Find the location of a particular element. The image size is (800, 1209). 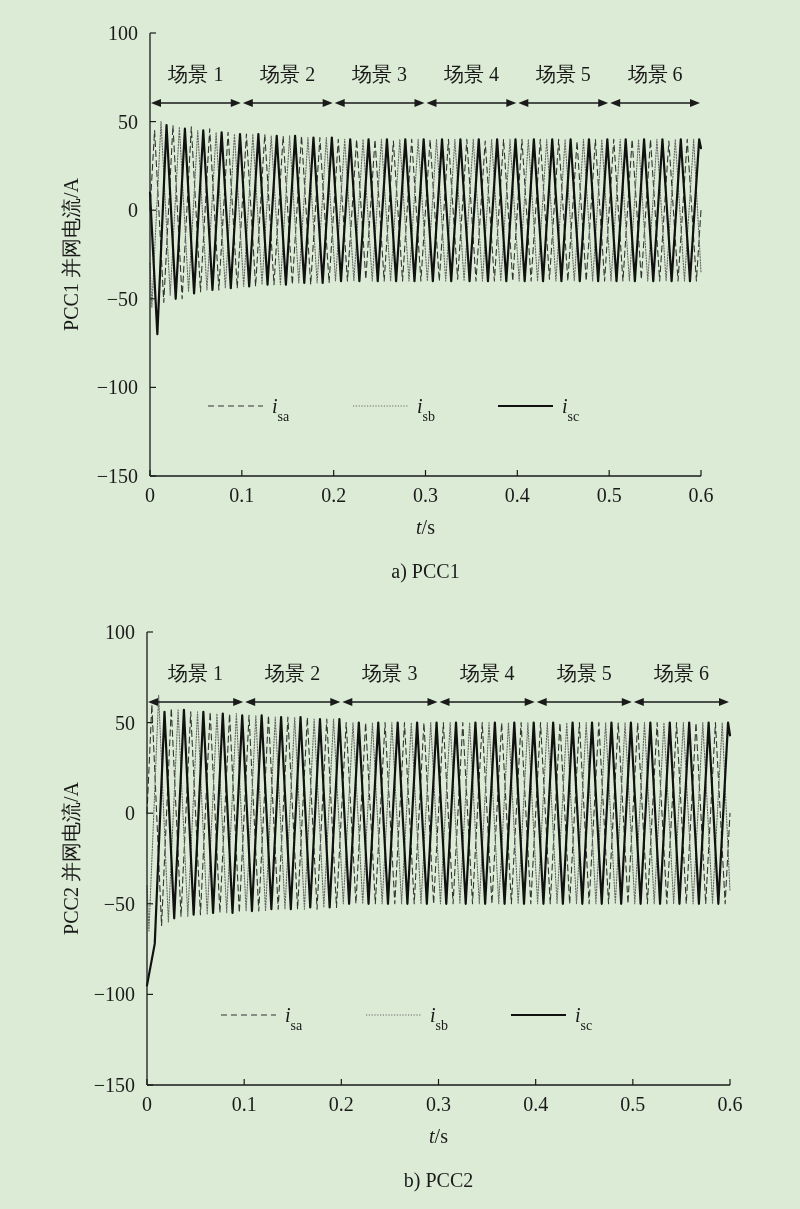

text: a) PCC1 is located at coordinates (425, 571).